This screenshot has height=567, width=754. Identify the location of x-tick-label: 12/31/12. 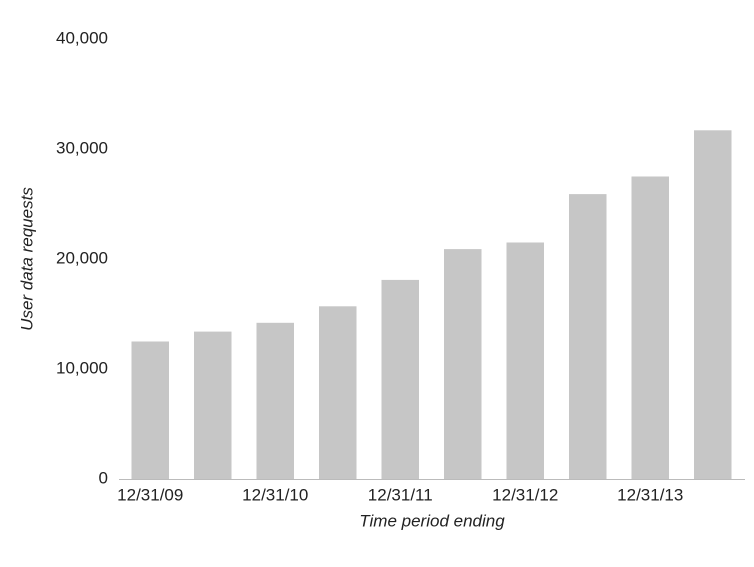
(525, 494).